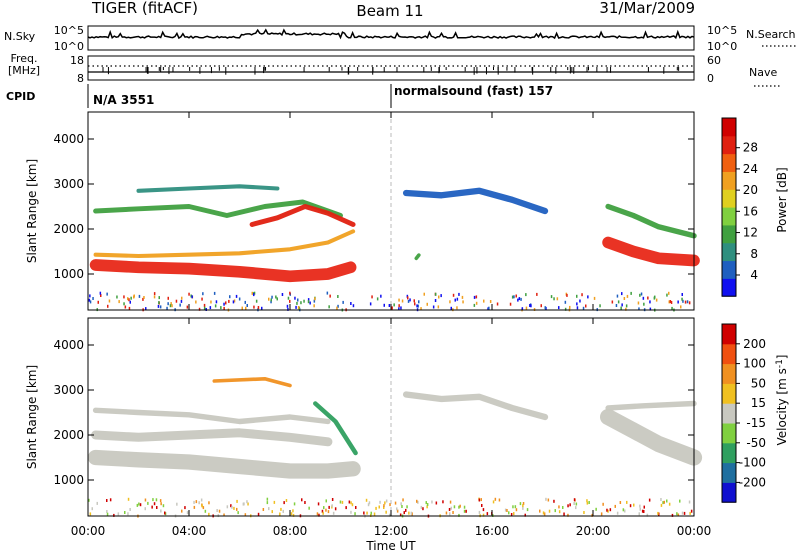 Image resolution: width=800 pixels, height=554 pixels. I want to click on y-tick-label: 4000, so click(68, 345).